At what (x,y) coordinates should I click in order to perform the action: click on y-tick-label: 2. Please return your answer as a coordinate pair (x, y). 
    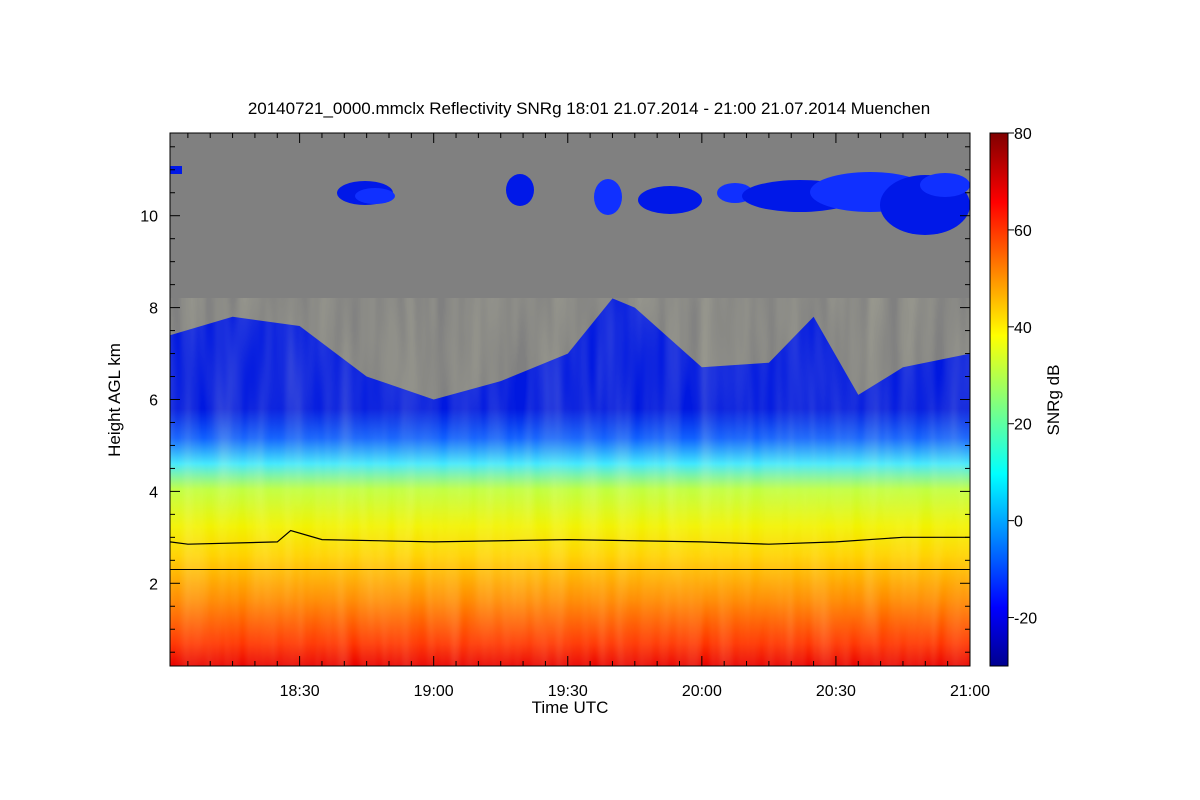
    Looking at the image, I should click on (153, 584).